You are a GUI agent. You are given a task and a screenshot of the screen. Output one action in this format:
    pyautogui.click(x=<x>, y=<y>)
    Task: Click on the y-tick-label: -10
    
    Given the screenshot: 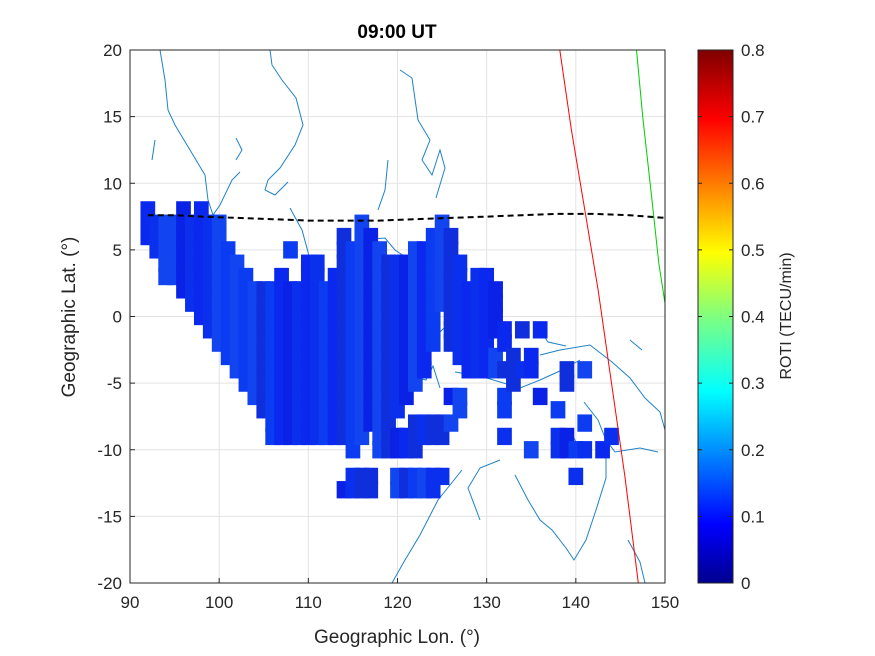 What is the action you would take?
    pyautogui.click(x=109, y=450)
    